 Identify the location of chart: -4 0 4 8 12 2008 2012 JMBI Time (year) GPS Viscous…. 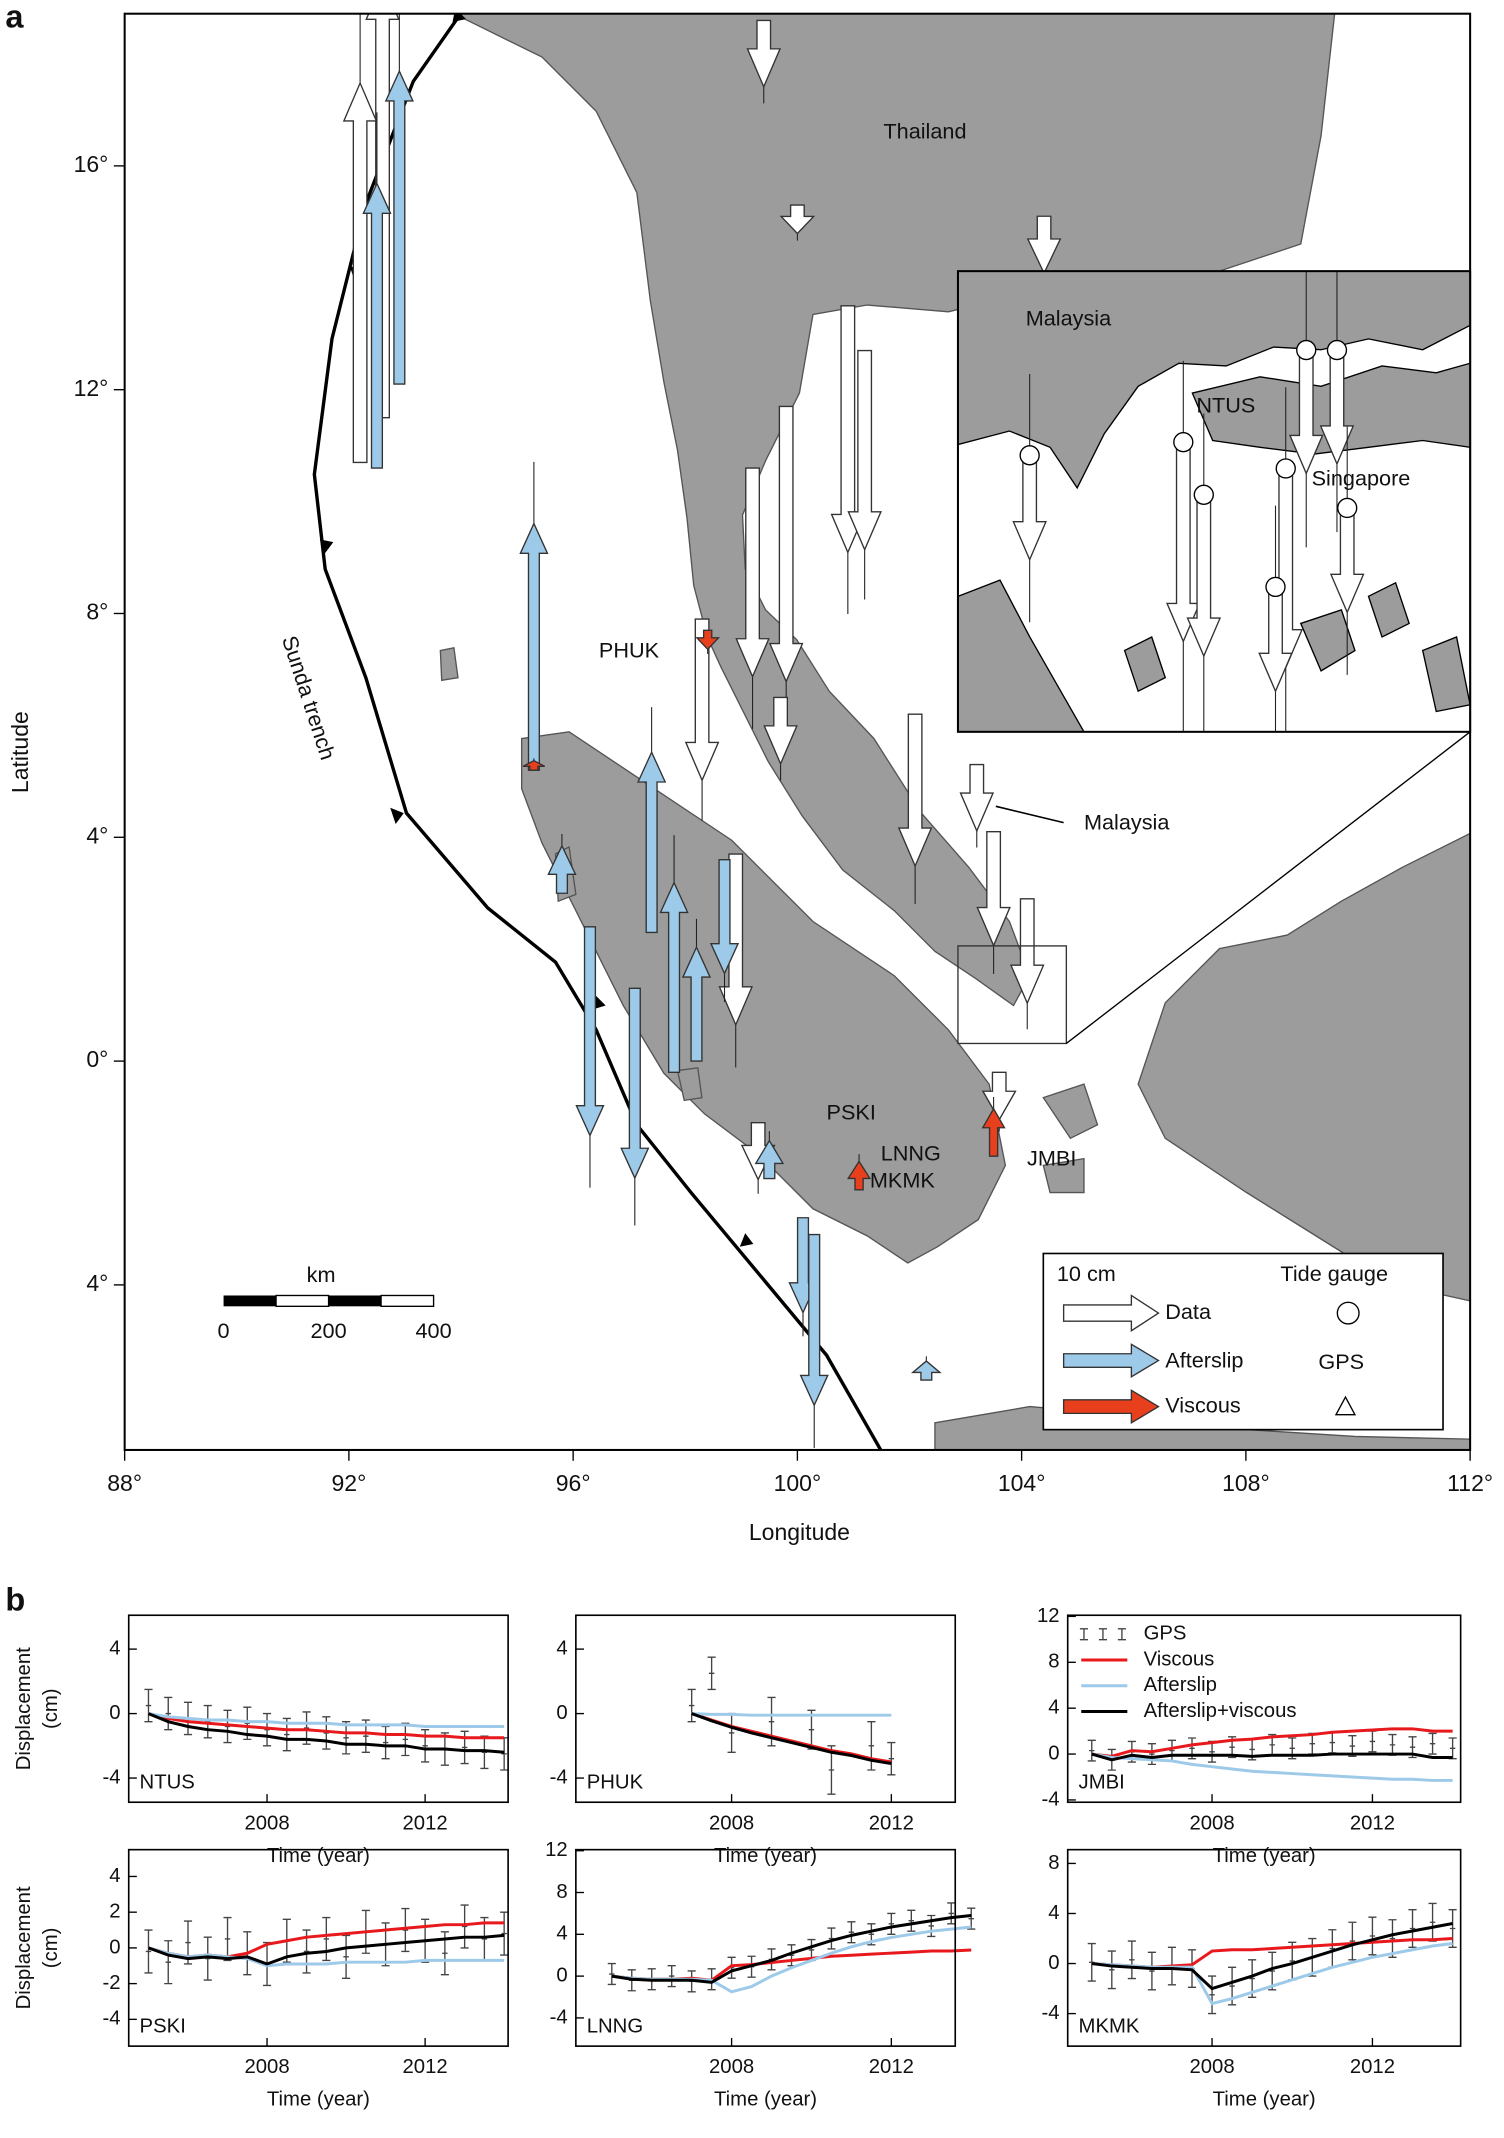
(1249, 1736).